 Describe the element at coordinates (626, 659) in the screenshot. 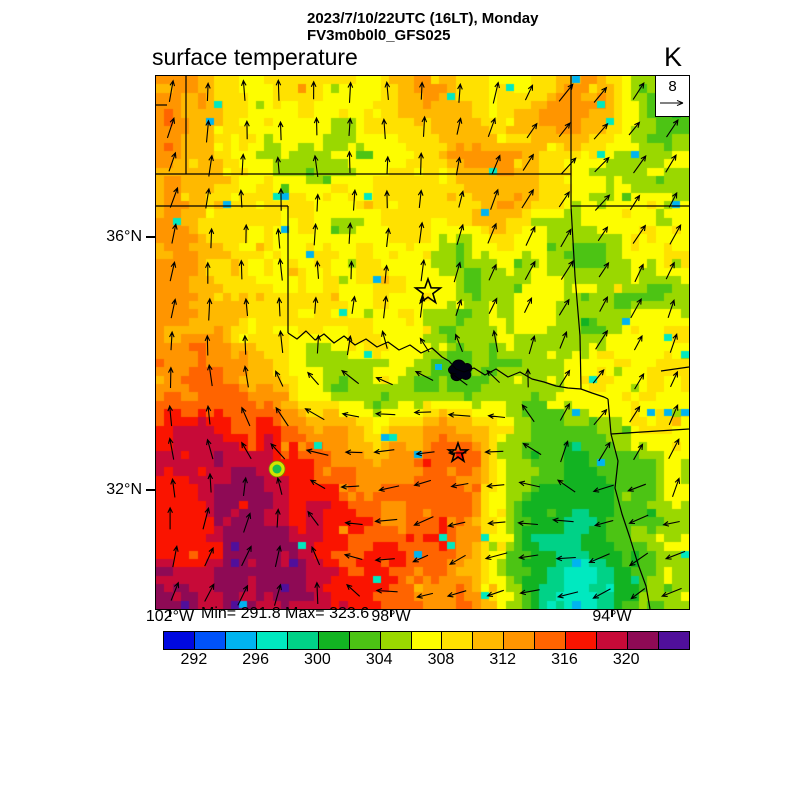

I see `colorbar-tick-label: 320` at that location.